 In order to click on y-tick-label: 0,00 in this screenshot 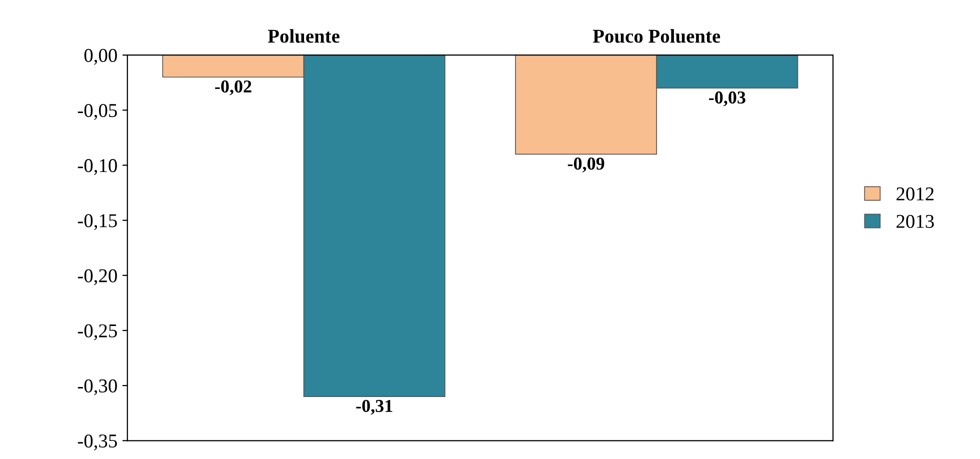, I will do `click(100, 56)`.